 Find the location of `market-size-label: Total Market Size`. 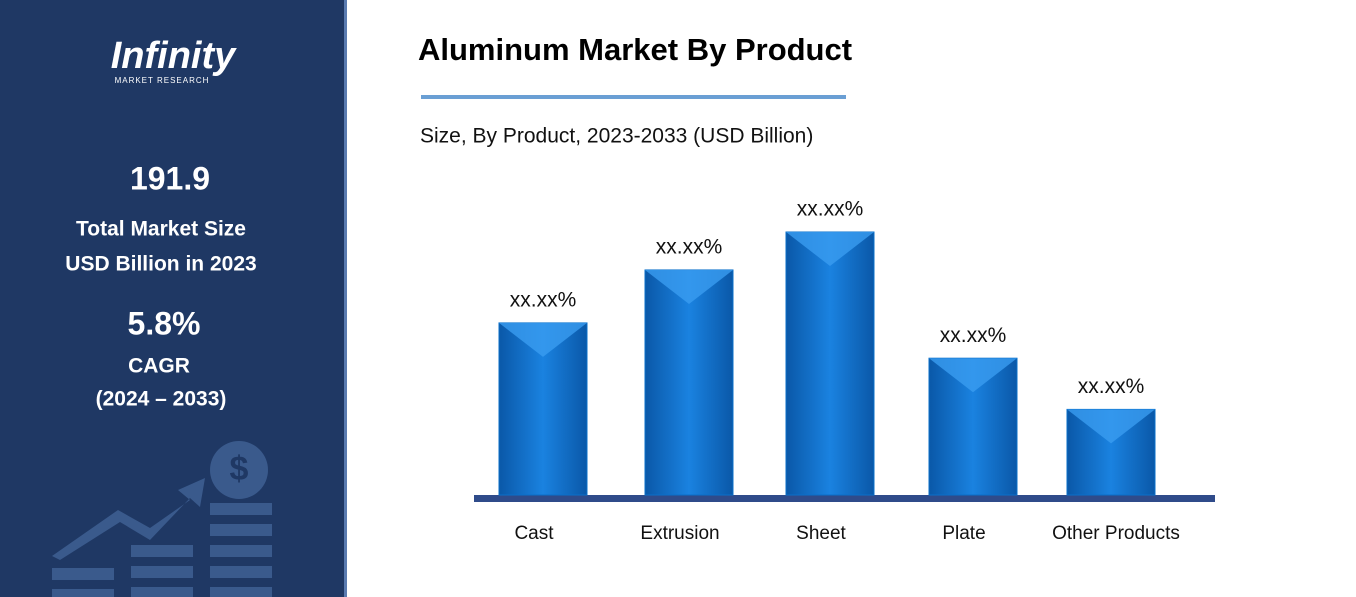

market-size-label: Total Market Size is located at coordinates (161, 229).